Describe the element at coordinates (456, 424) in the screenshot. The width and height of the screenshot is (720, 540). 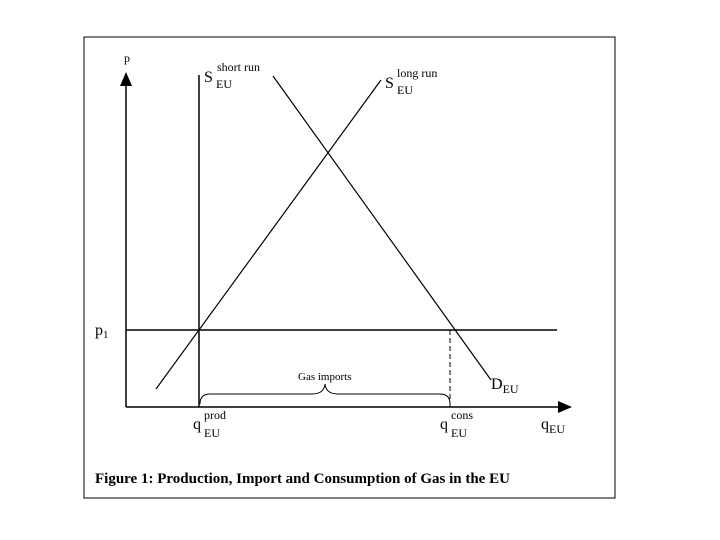
I see `consumption-quantity-label: qcons EU` at that location.